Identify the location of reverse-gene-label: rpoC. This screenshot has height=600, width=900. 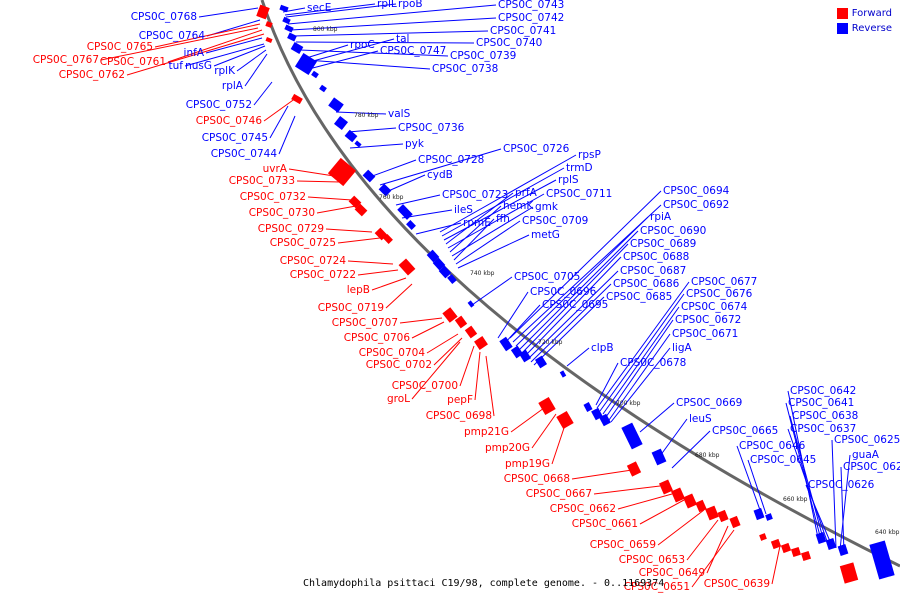
(362, 45).